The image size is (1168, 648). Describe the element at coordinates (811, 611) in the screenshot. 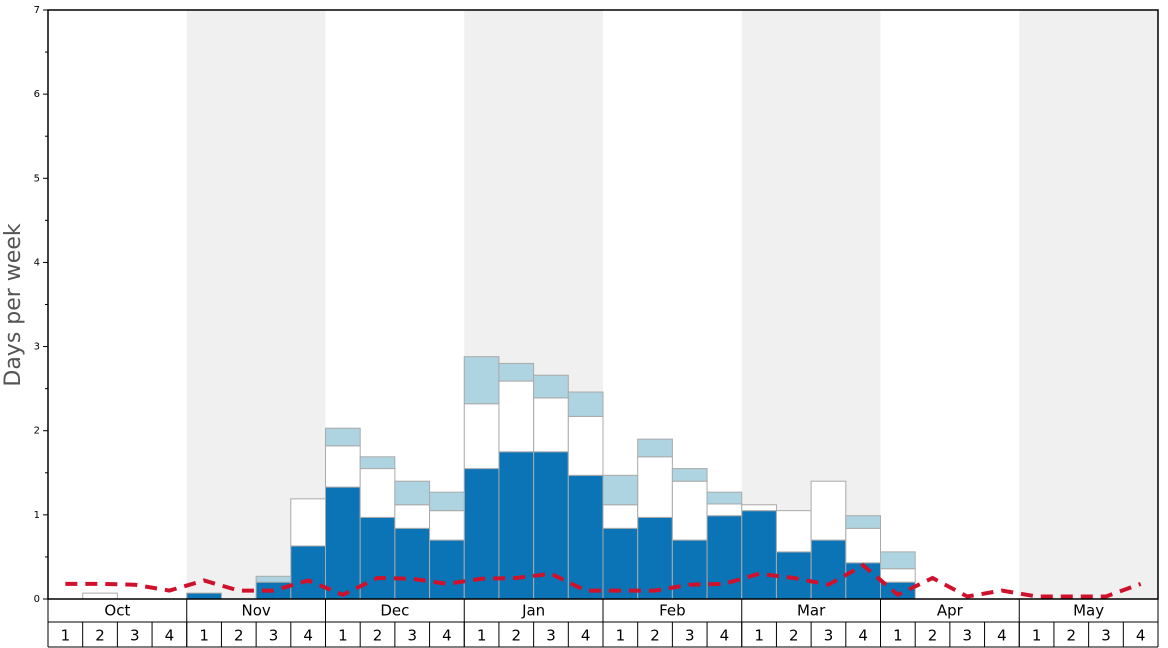

I see `month-label: Mar` at that location.